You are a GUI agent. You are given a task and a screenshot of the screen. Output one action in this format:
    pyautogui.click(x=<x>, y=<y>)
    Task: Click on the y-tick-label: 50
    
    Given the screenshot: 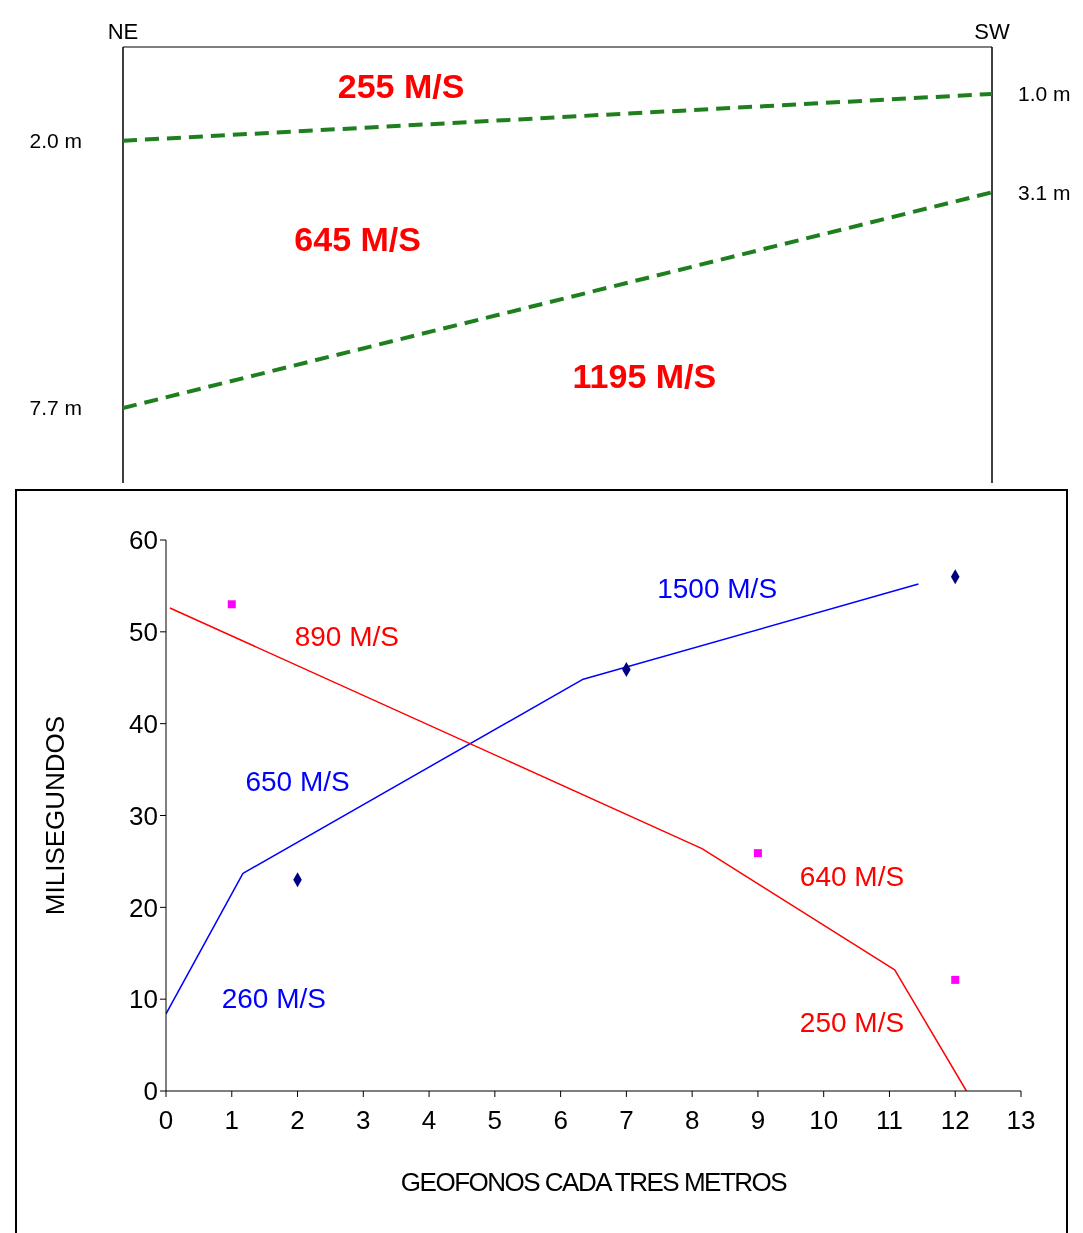 What is the action you would take?
    pyautogui.click(x=143, y=632)
    